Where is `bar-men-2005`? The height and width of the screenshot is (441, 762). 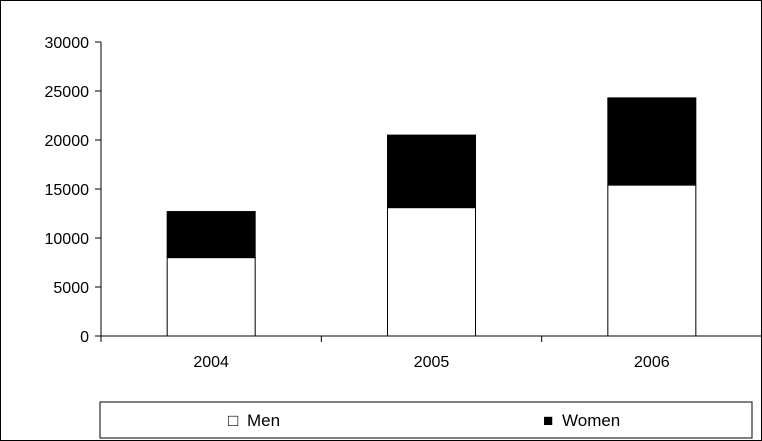
bar-men-2005 is located at coordinates (431, 272).